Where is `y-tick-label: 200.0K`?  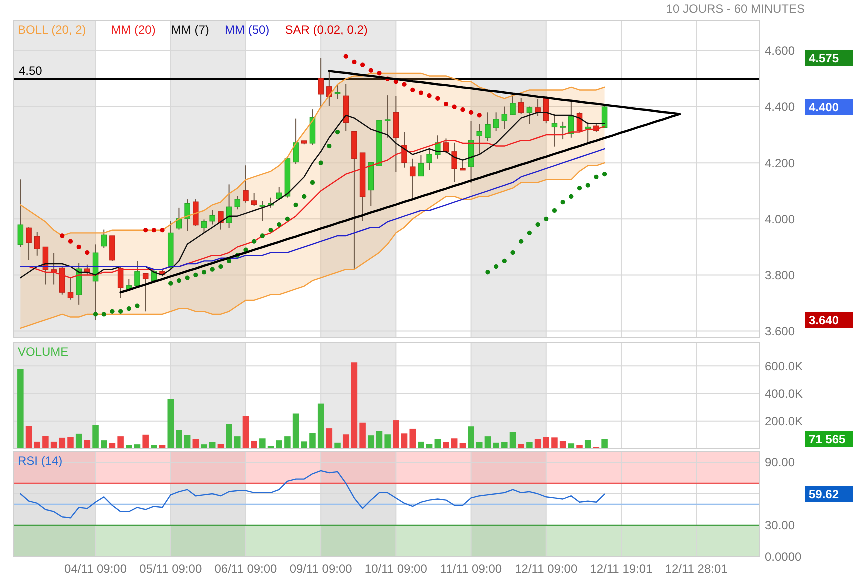
y-tick-label: 200.0K is located at coordinates (784, 421).